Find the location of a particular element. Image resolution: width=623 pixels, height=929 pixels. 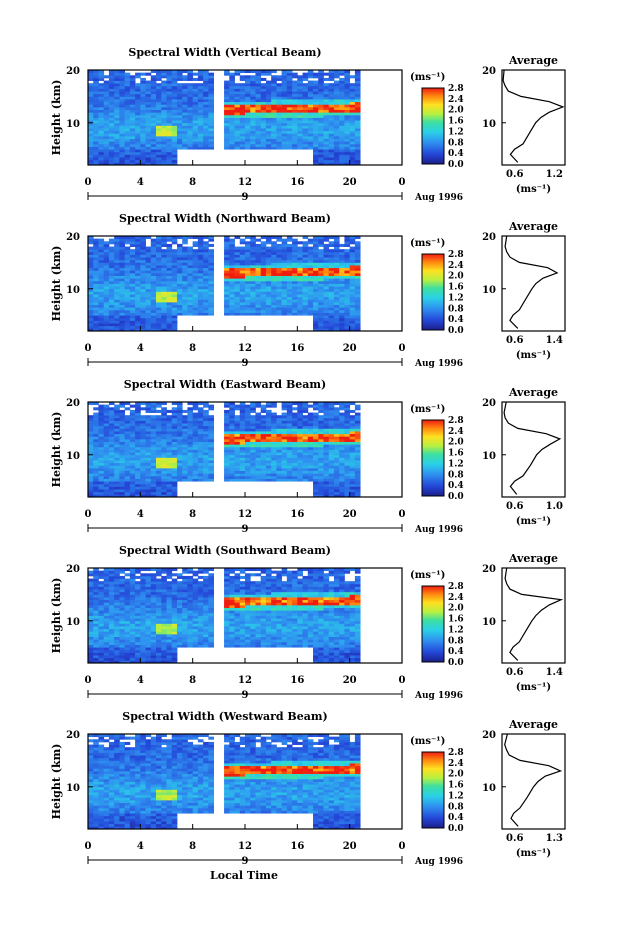

month-label: Aug 1996 is located at coordinates (438, 364).